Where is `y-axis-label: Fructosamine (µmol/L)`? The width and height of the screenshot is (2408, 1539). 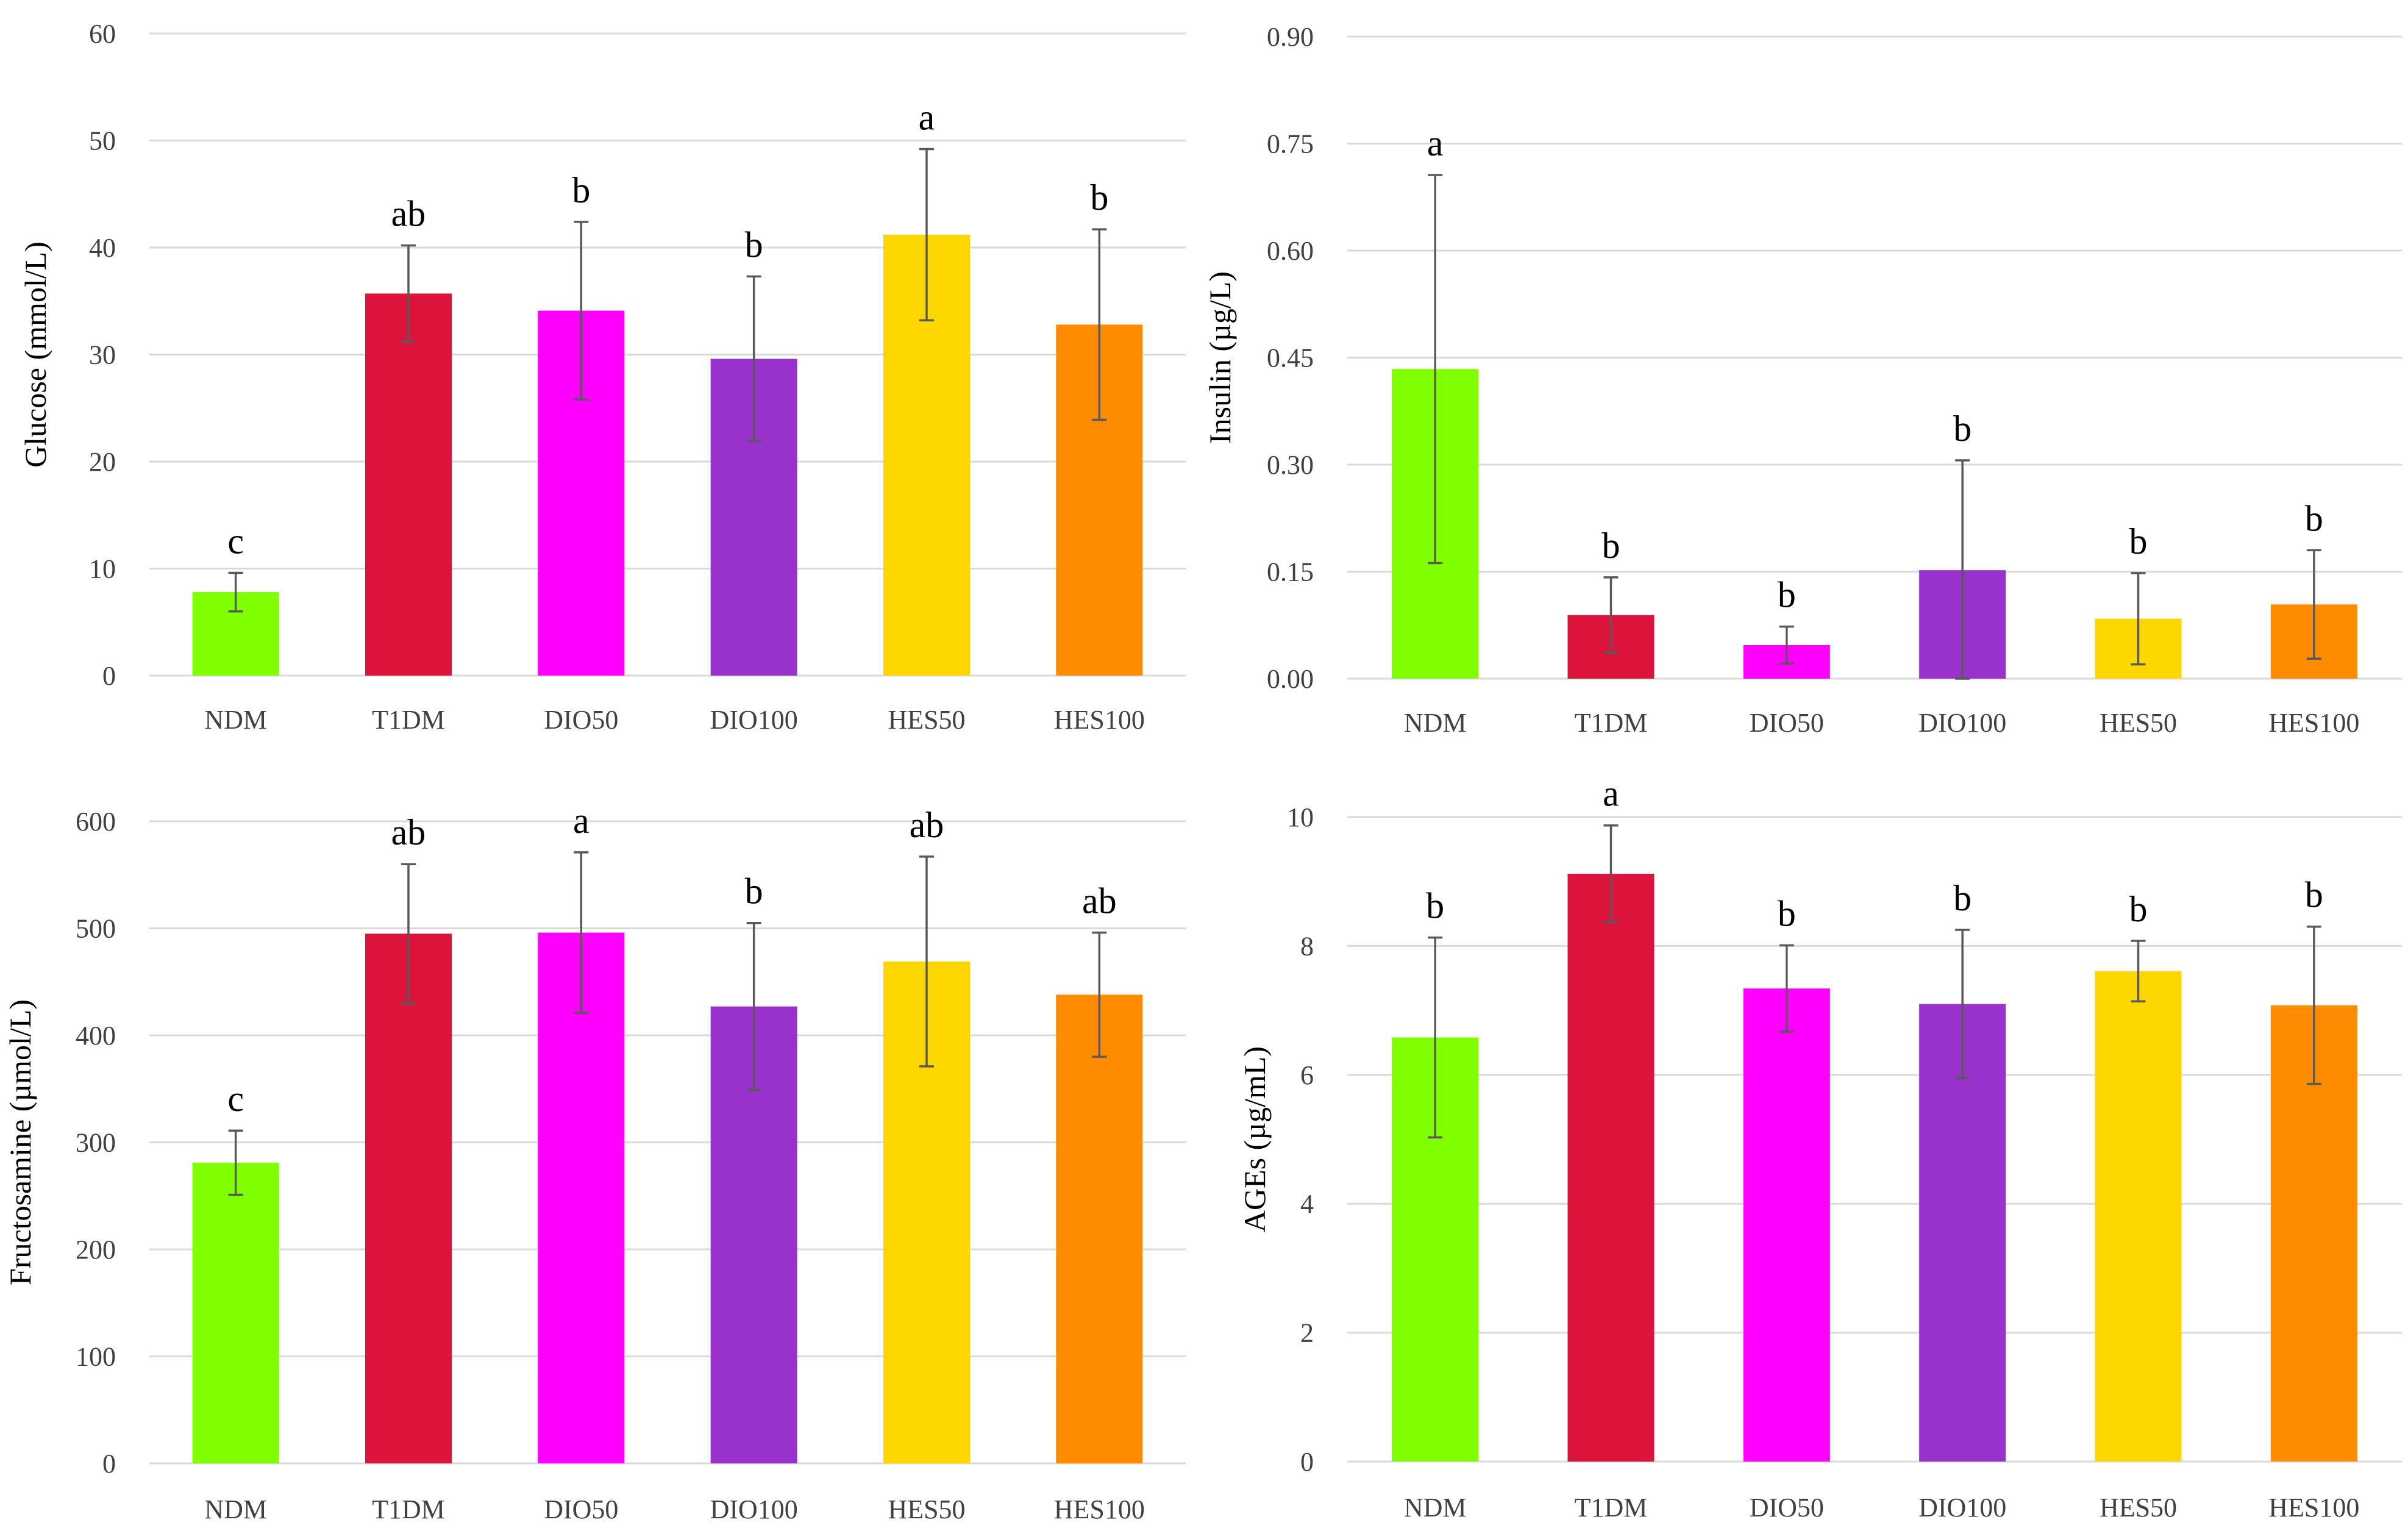 y-axis-label: Fructosamine (µmol/L) is located at coordinates (20, 1142).